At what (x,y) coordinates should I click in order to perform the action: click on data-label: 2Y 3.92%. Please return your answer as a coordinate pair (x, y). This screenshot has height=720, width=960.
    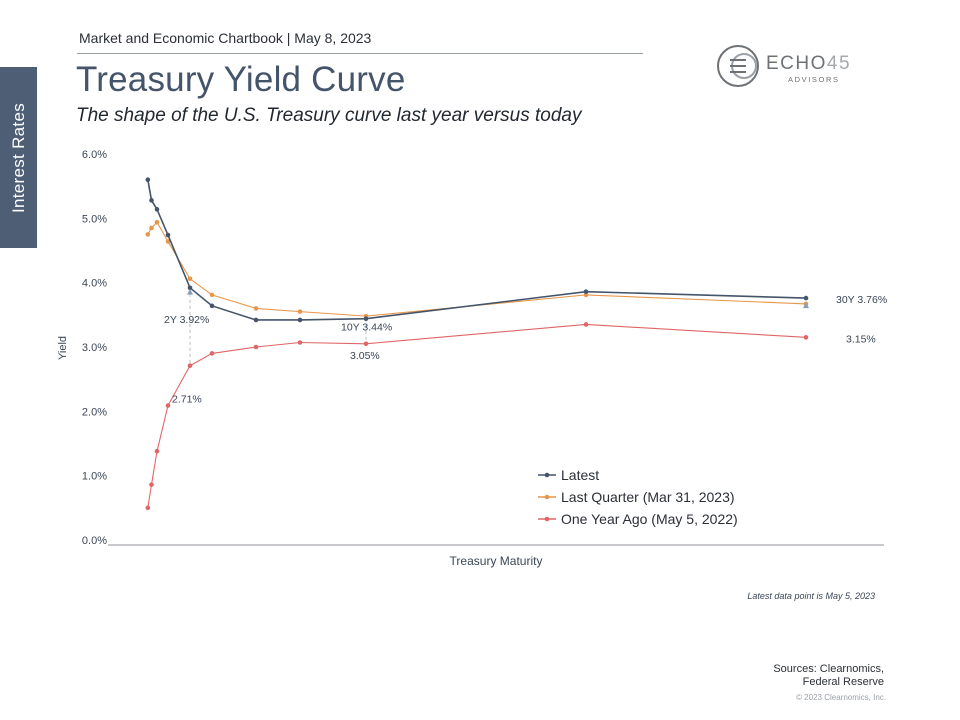
    Looking at the image, I should click on (186, 320).